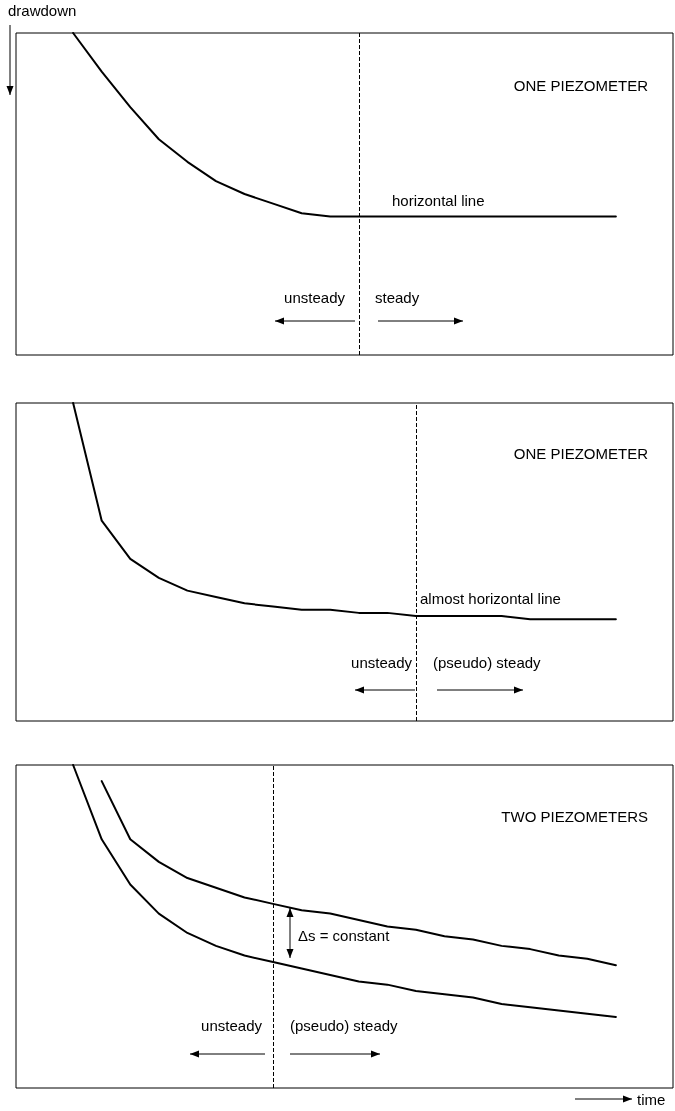 The height and width of the screenshot is (1111, 675). I want to click on x-axis-title: time, so click(651, 1099).